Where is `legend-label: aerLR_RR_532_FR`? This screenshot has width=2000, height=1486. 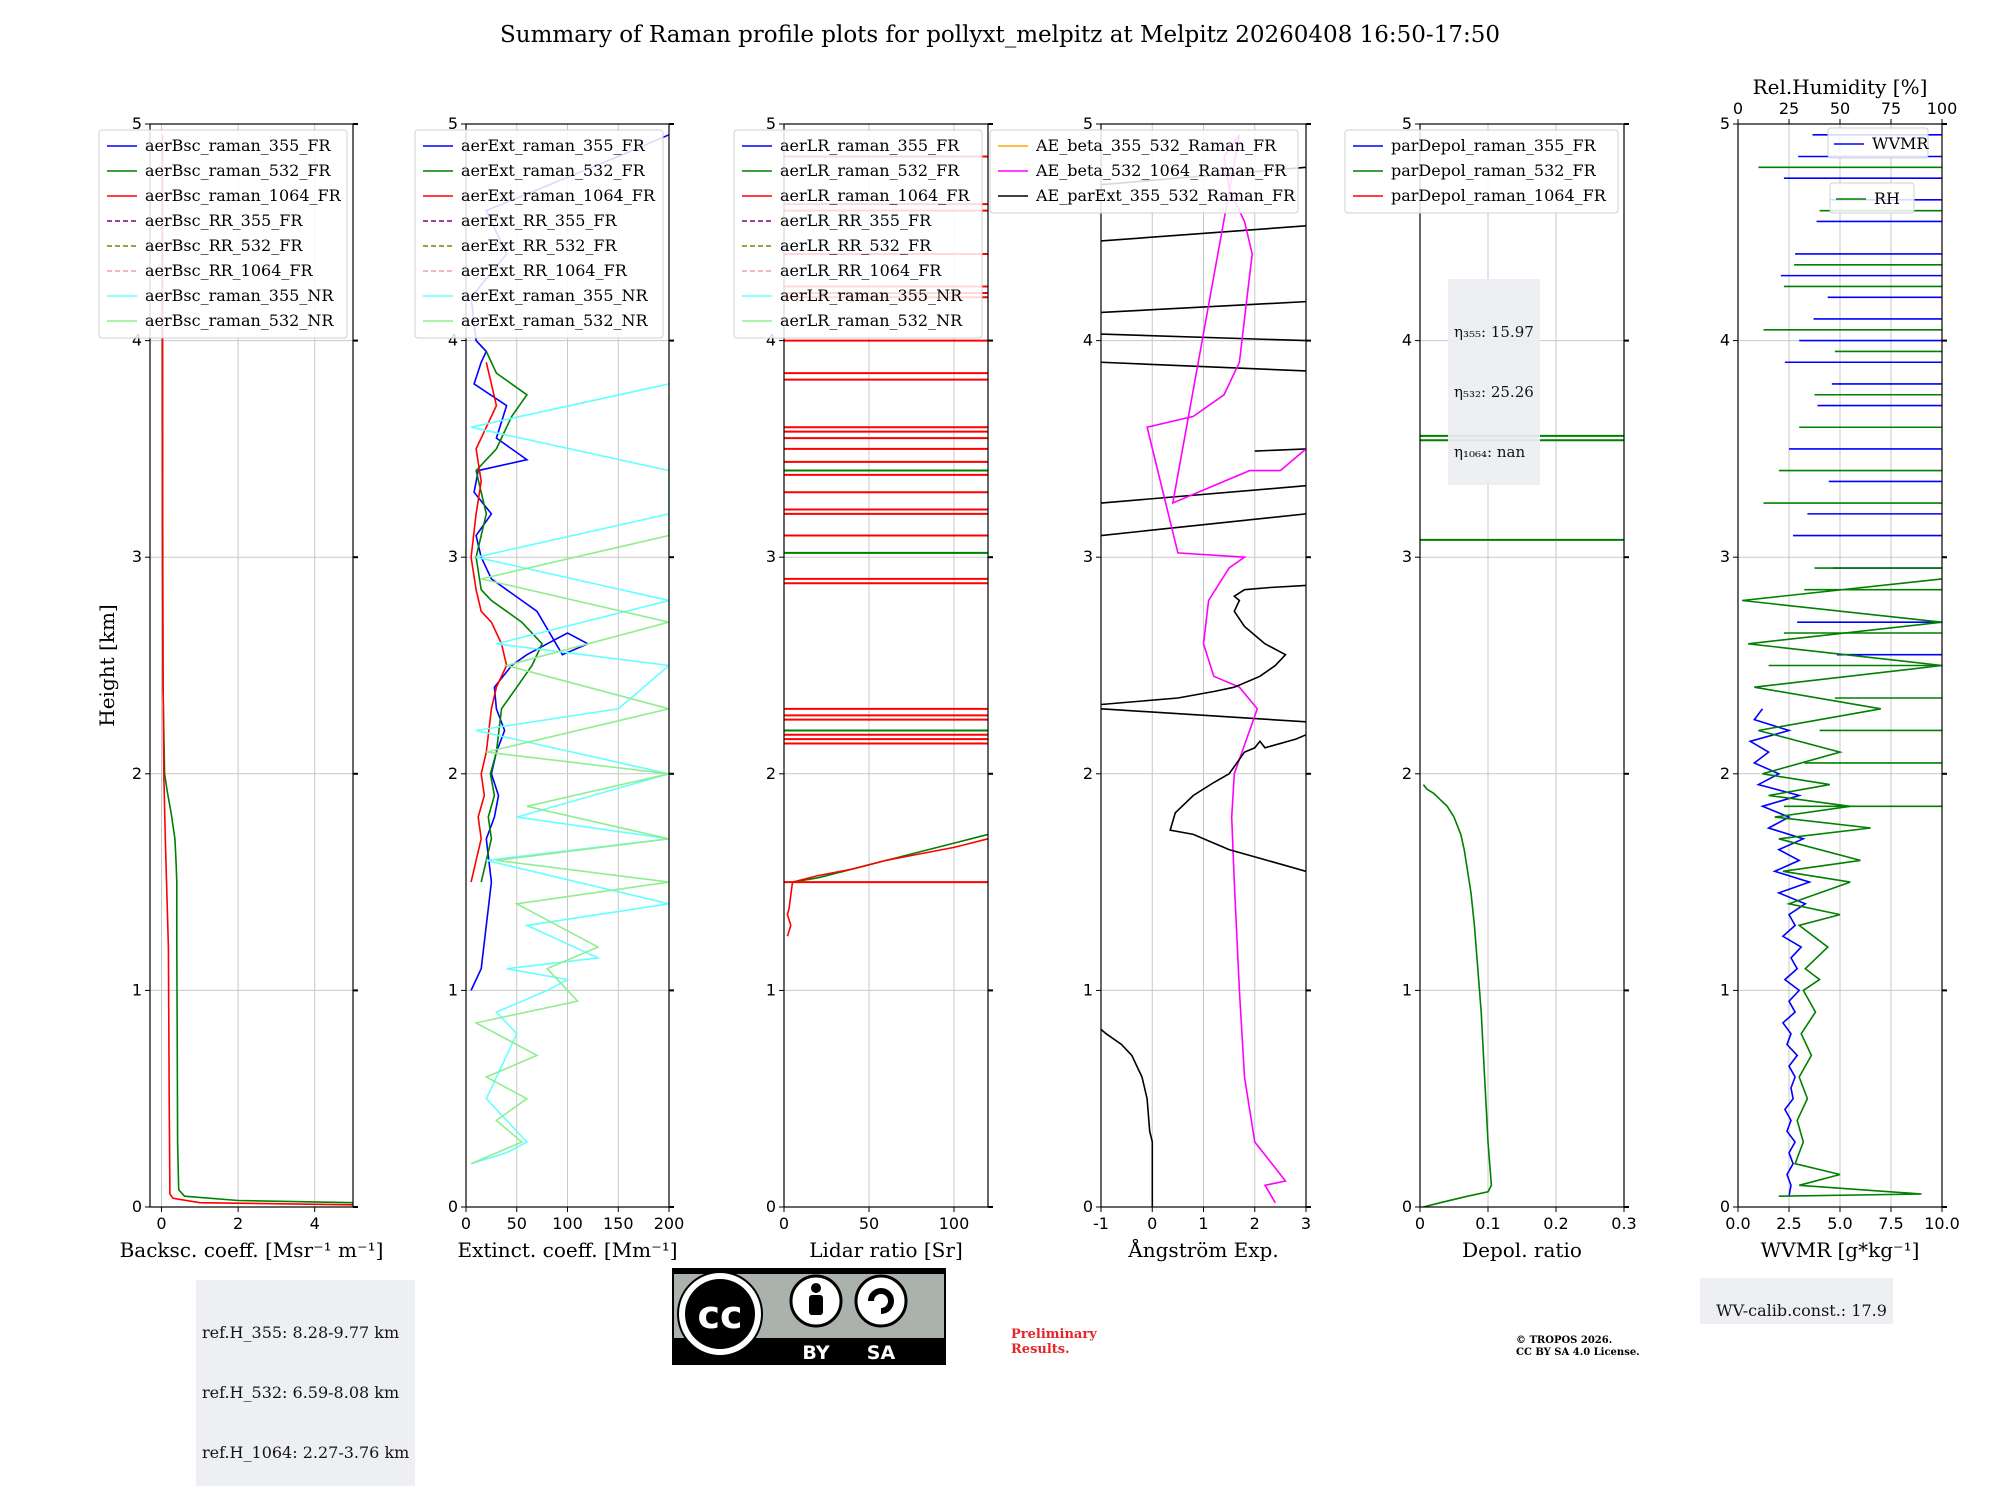 legend-label: aerLR_RR_532_FR is located at coordinates (856, 245).